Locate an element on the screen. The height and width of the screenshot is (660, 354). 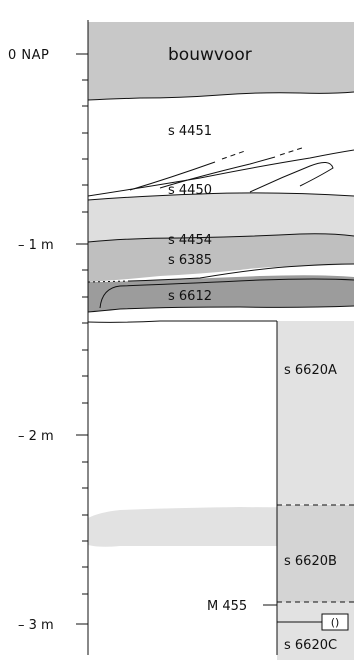
layer-label-s6620c: s 6620C is located at coordinates (310, 645).